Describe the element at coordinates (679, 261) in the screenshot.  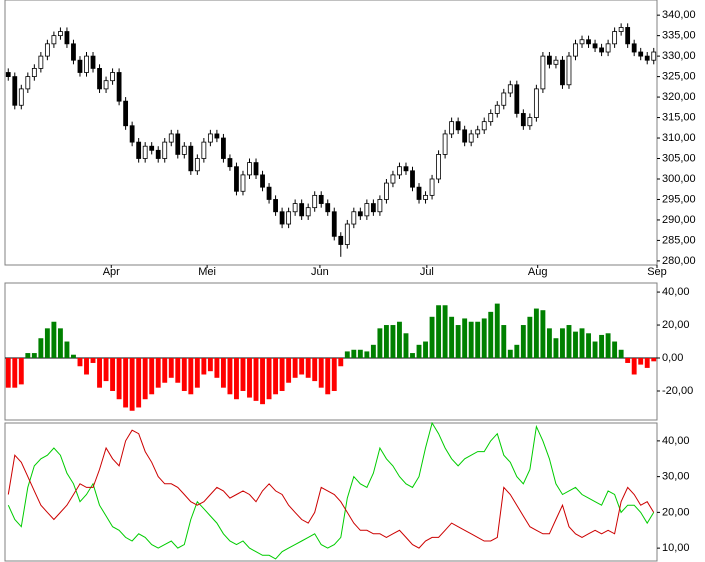
I see `y-tick-label: 280,00` at that location.